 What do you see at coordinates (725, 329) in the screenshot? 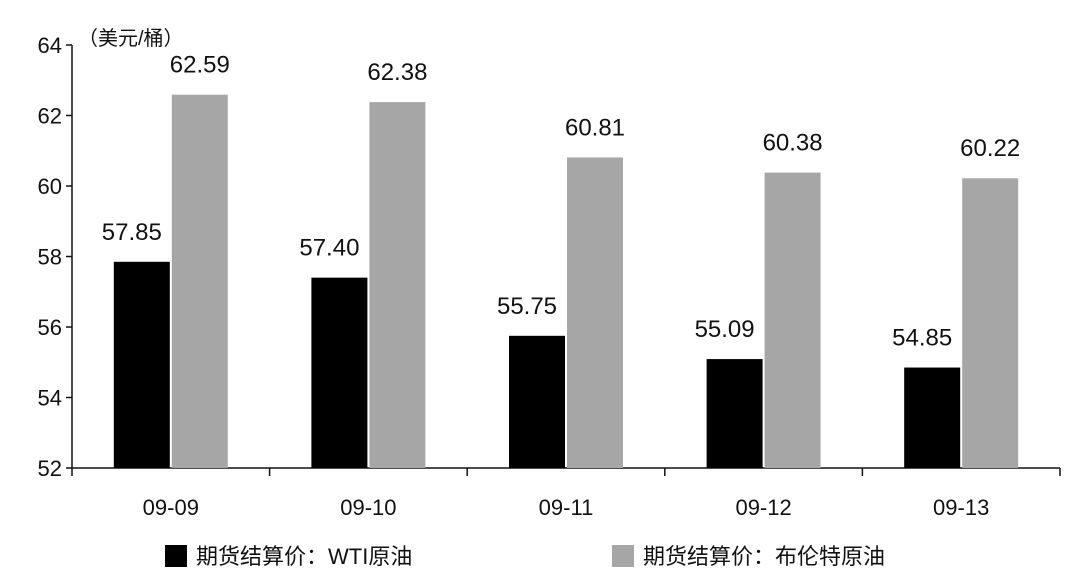
I see `data-label: 55.09` at bounding box center [725, 329].